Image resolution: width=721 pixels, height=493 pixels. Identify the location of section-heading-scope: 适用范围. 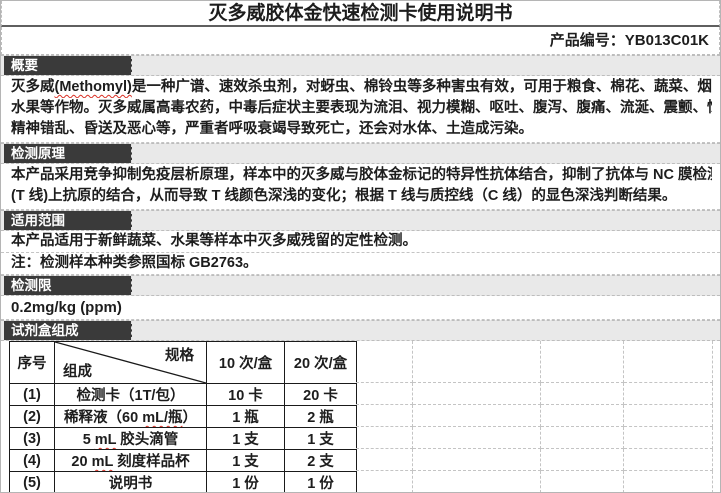
(68, 220).